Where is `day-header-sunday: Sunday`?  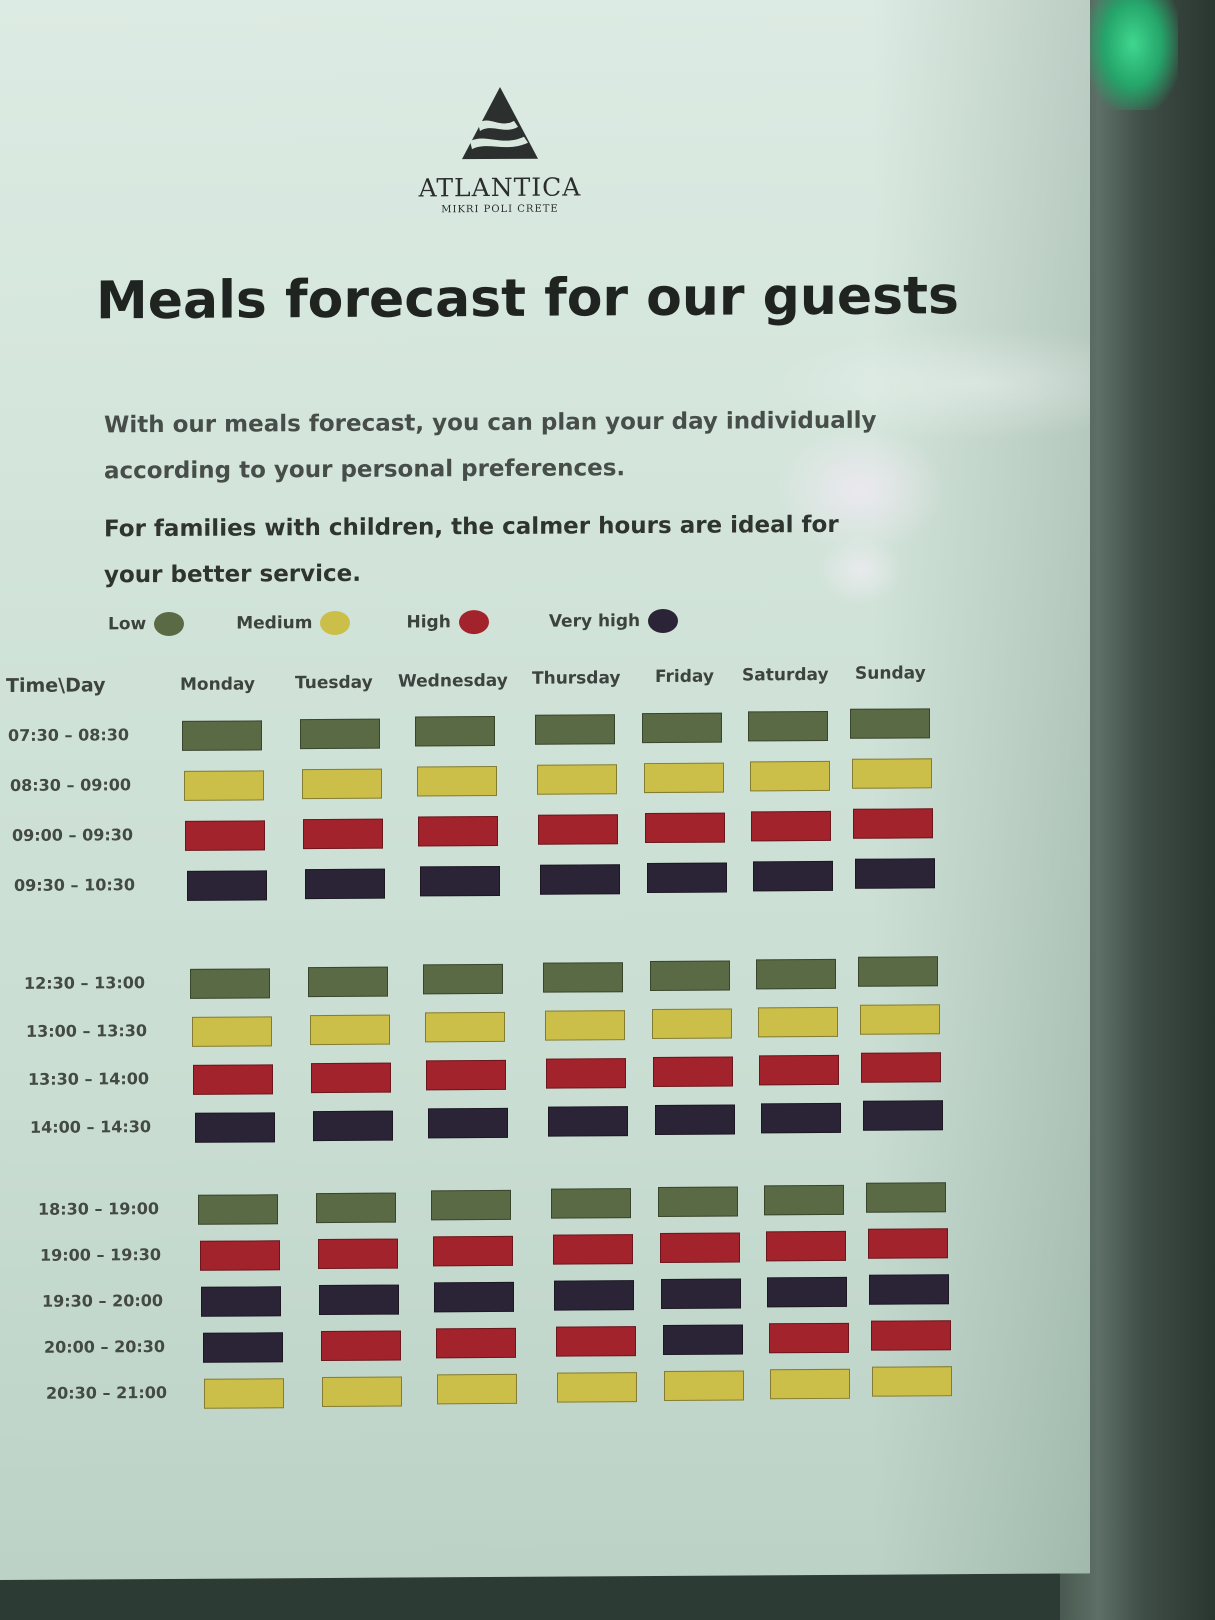 day-header-sunday: Sunday is located at coordinates (890, 673).